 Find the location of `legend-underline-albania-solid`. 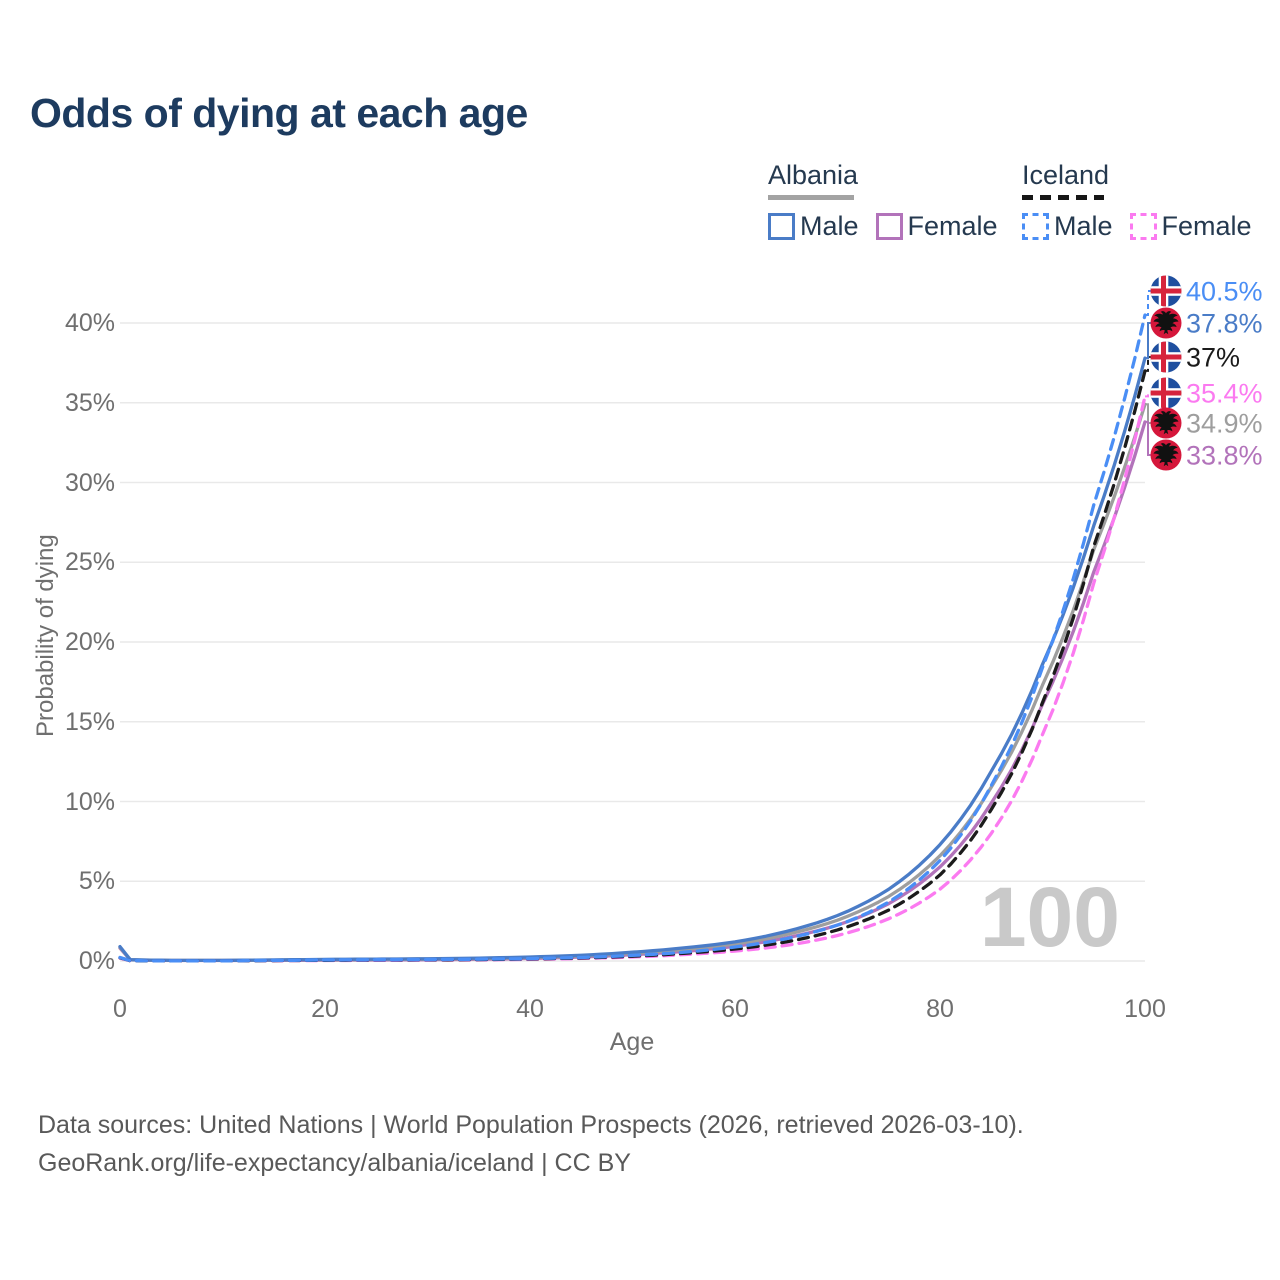

legend-underline-albania-solid is located at coordinates (811, 197).